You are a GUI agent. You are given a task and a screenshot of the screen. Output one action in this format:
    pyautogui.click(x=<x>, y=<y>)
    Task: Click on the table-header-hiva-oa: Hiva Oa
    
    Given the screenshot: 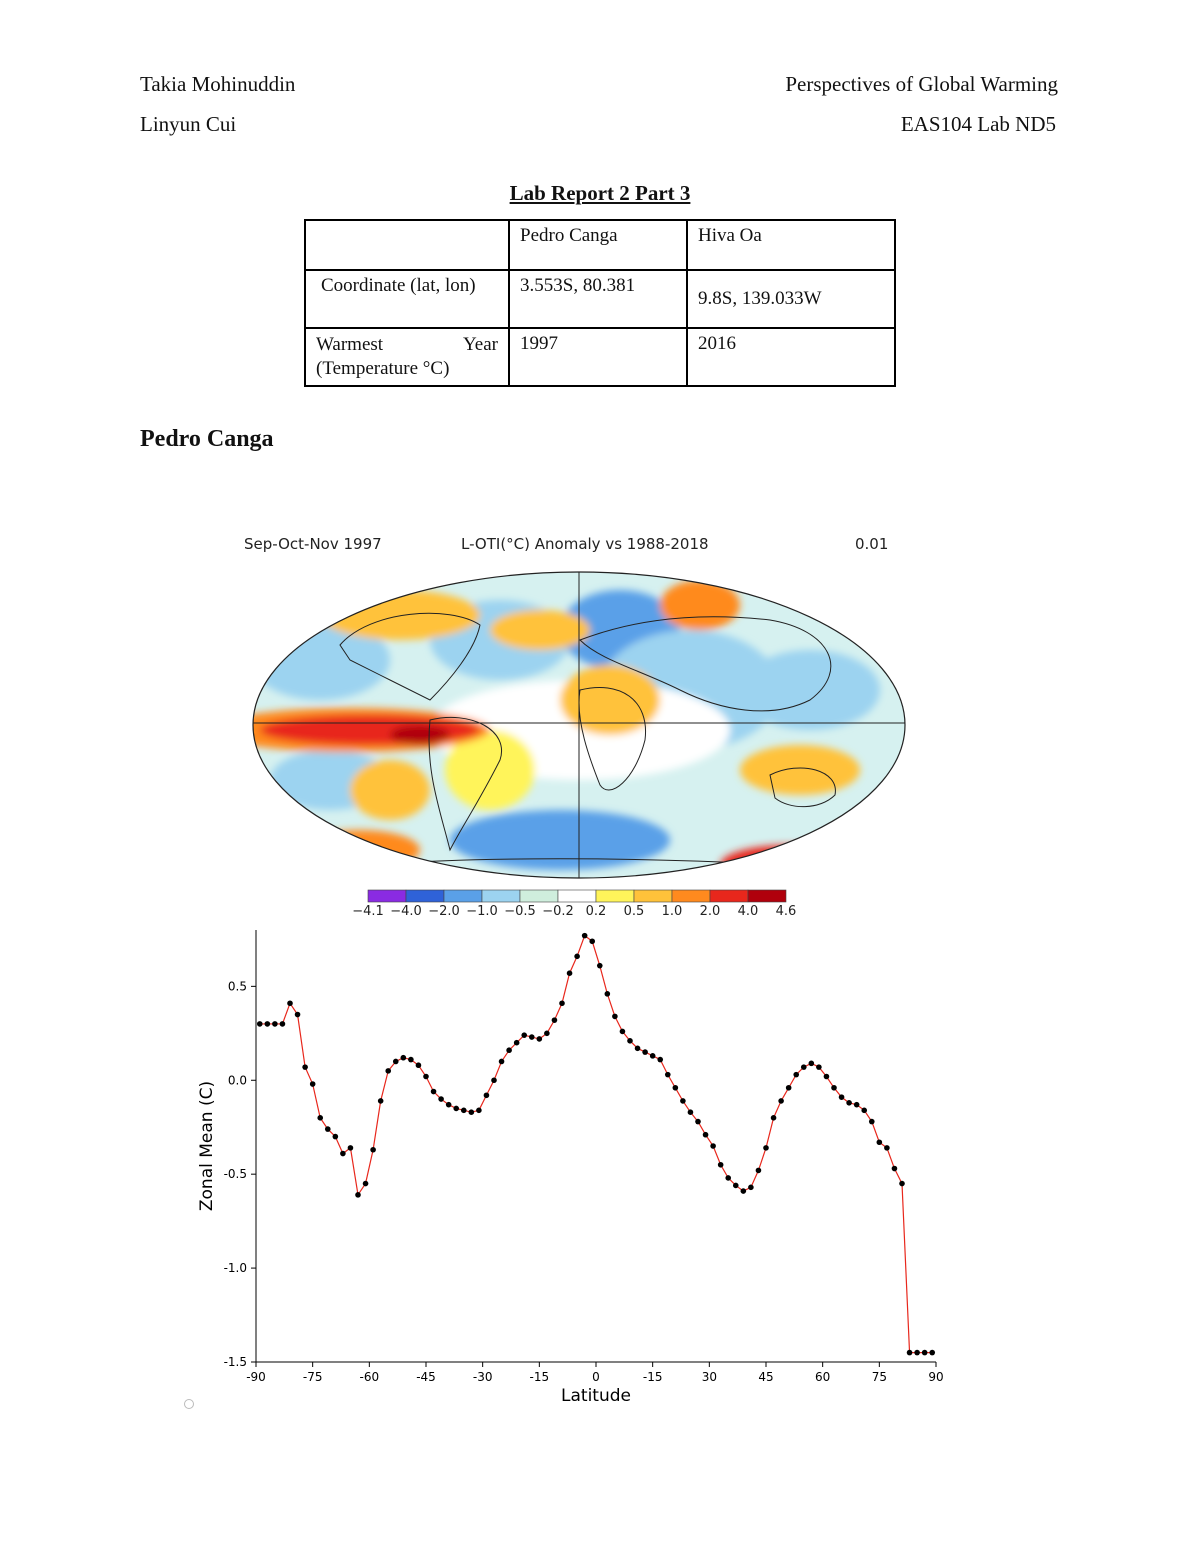 What is the action you would take?
    pyautogui.click(x=791, y=245)
    